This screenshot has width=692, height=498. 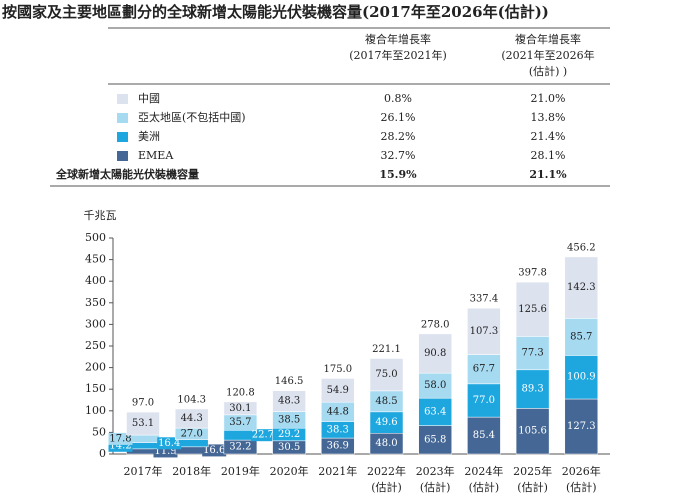 I want to click on value-label: 48.3, so click(x=289, y=401).